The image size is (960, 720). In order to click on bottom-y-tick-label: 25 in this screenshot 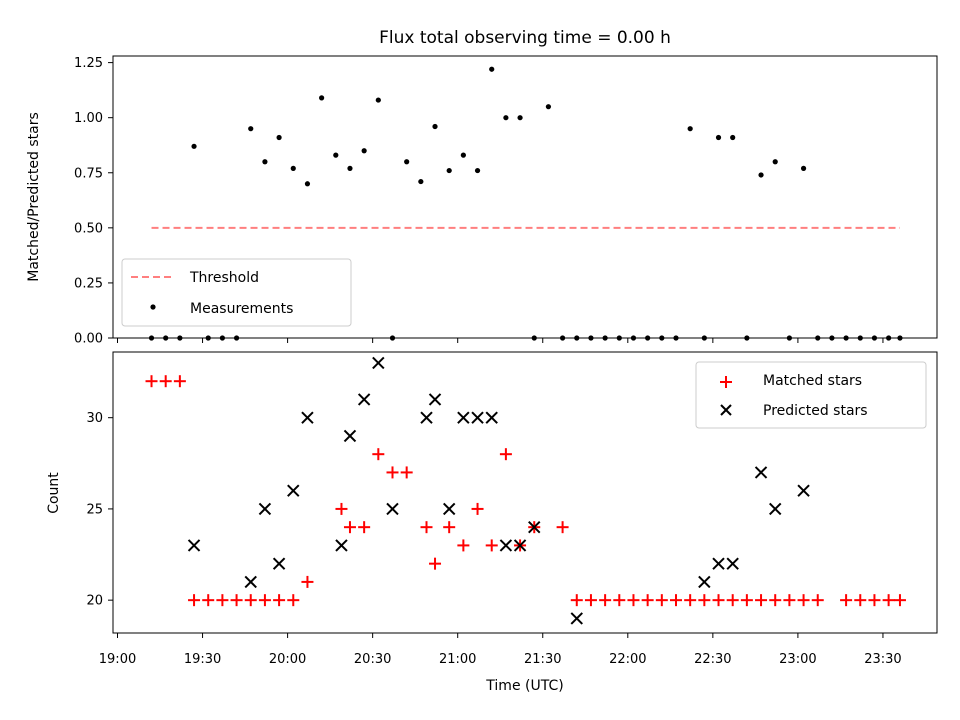, I will do `click(94, 509)`.